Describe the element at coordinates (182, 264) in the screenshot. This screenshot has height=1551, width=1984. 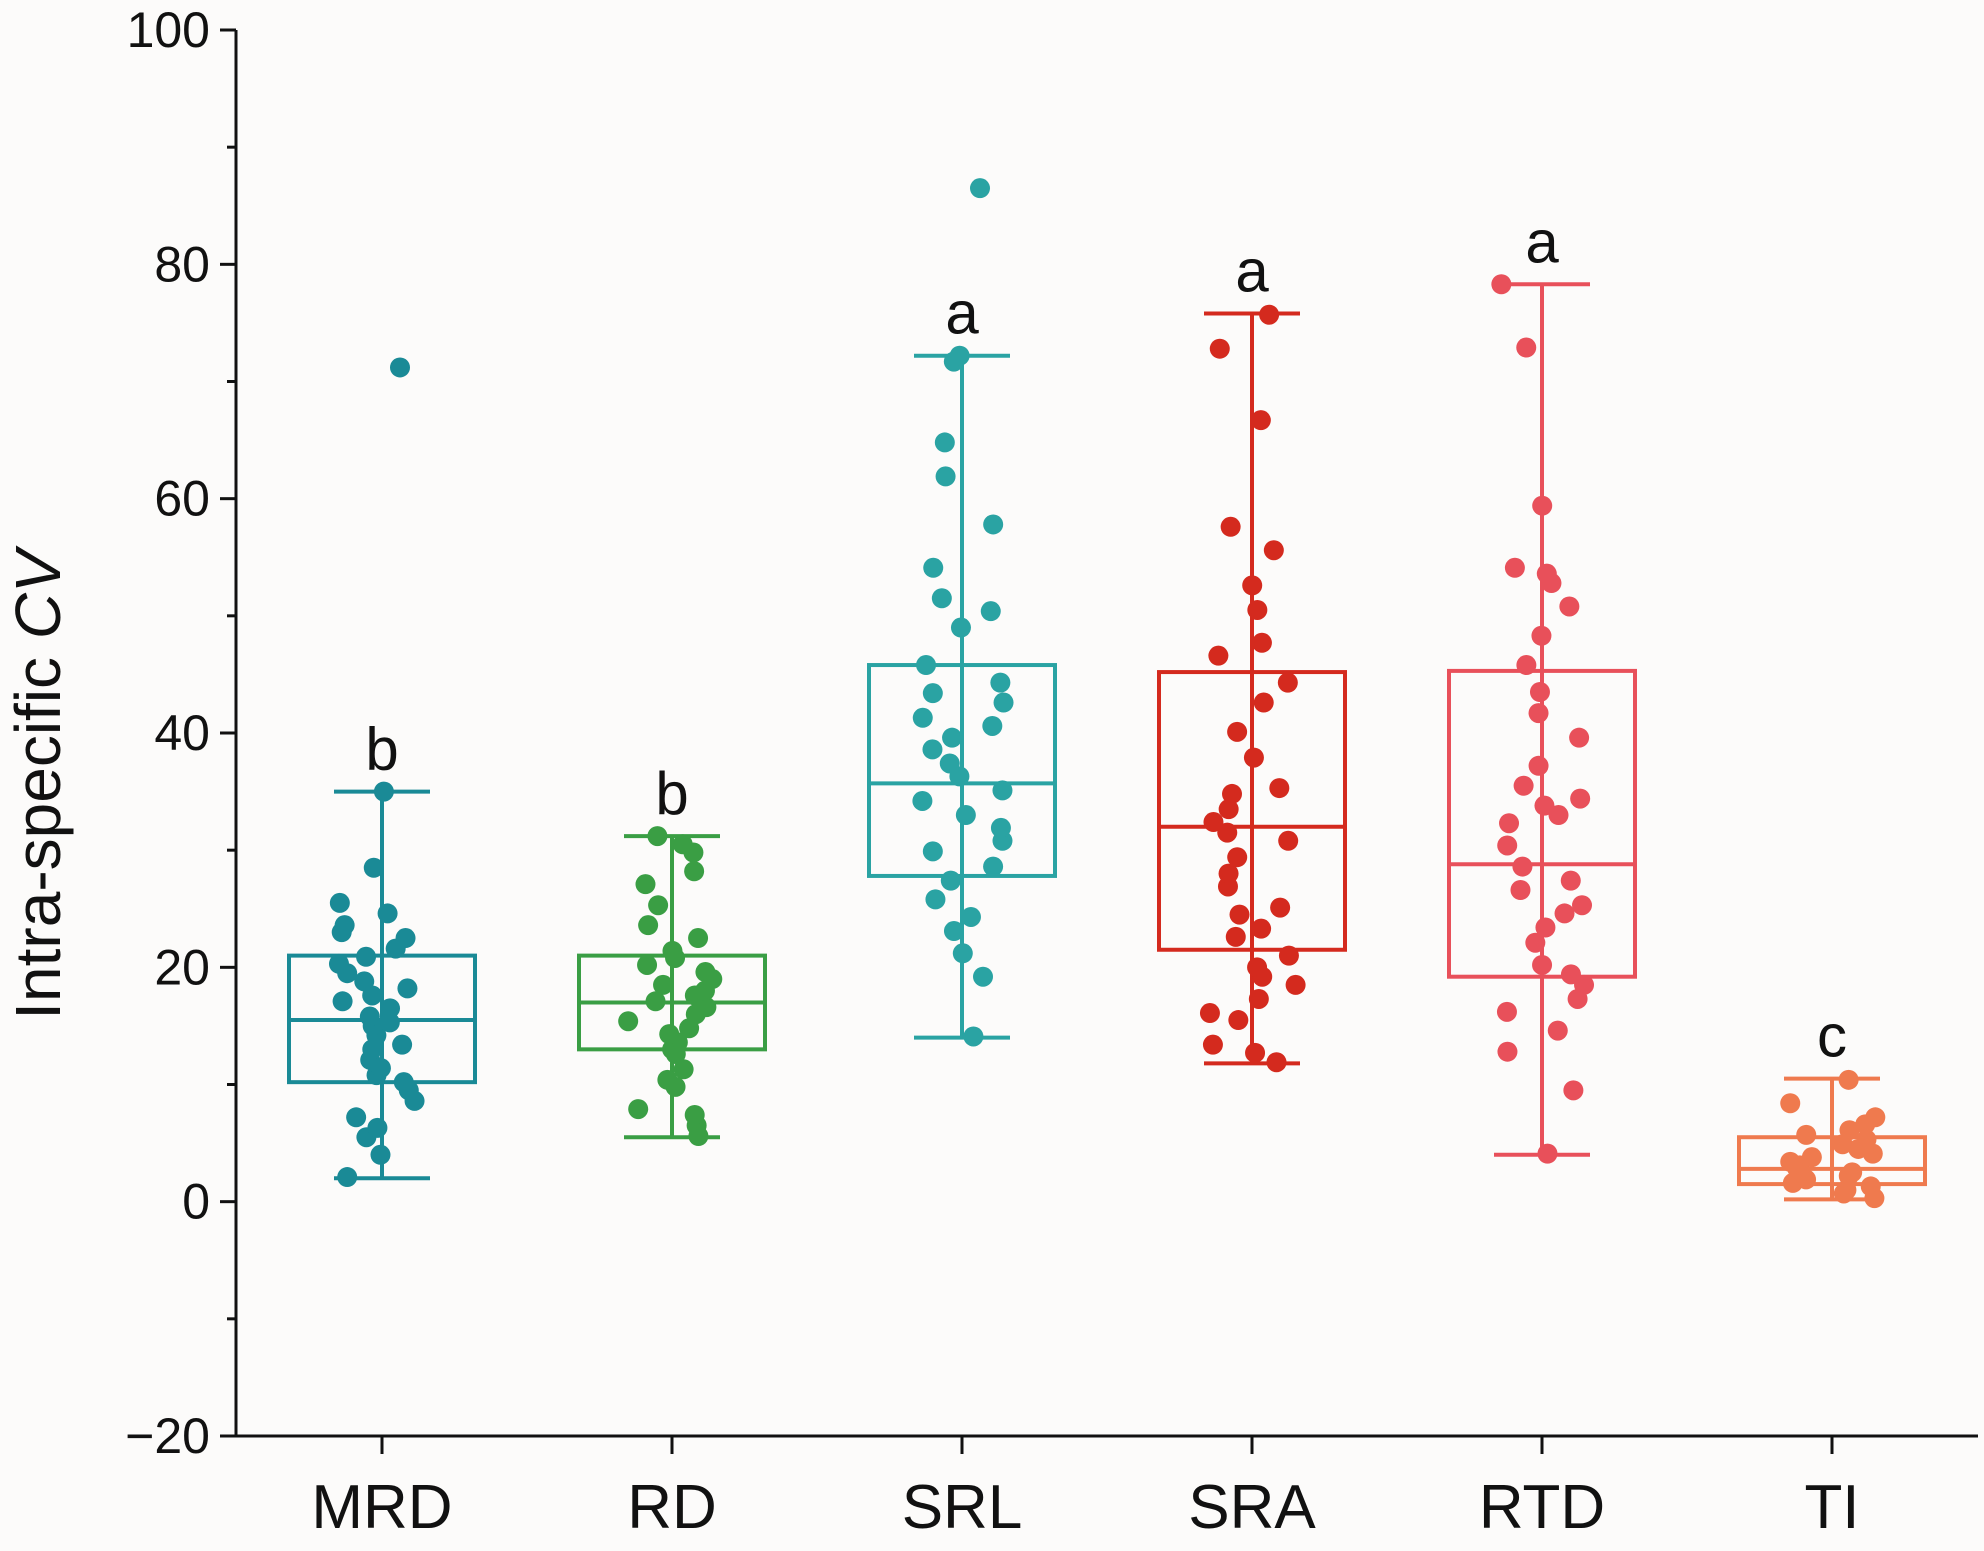
I see `y-tick-label: 80` at that location.